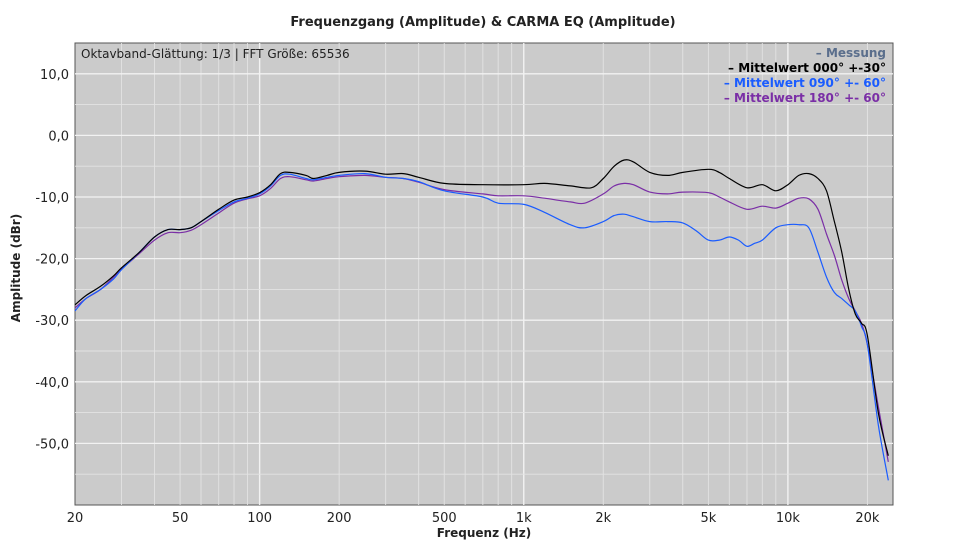  Describe the element at coordinates (603, 518) in the screenshot. I see `x-tick-label: 2k` at that location.